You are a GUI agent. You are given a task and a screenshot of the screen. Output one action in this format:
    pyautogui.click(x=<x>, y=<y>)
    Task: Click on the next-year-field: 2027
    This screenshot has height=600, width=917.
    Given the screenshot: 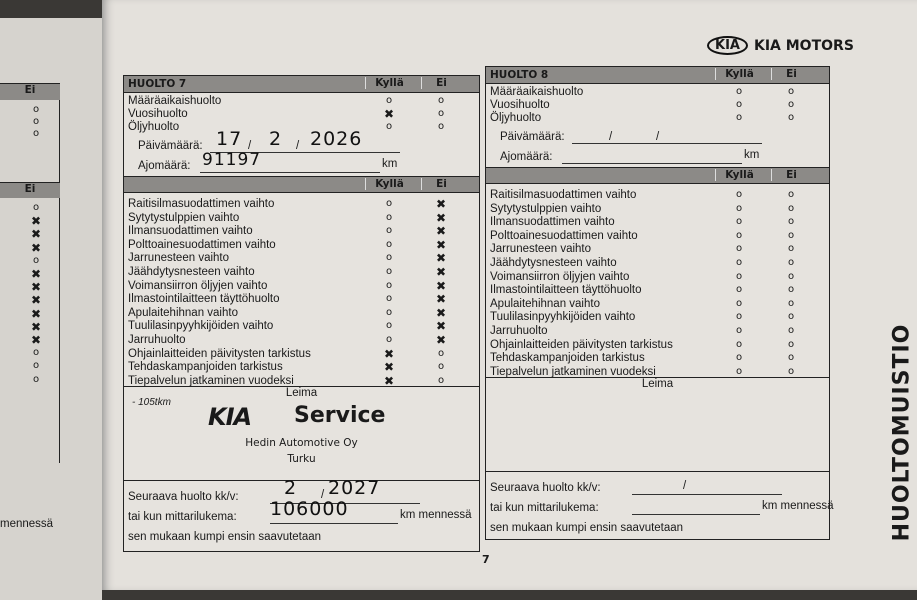 What is the action you would take?
    pyautogui.click(x=354, y=488)
    